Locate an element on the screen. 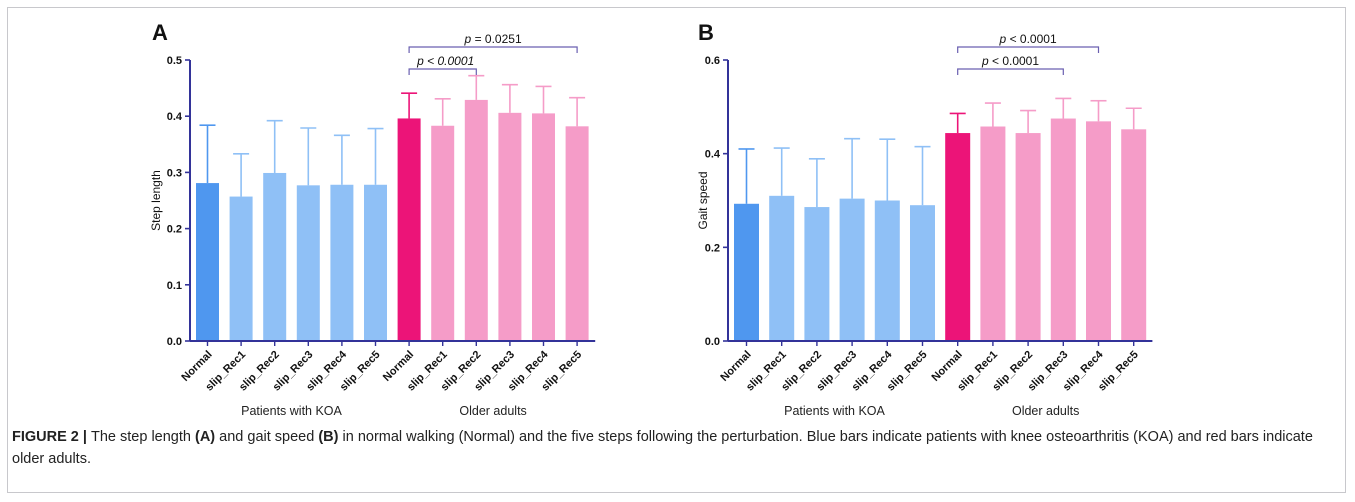 Image resolution: width=1355 pixels, height=502 pixels. panel-b-y-tick-label: 0.2 is located at coordinates (712, 248).